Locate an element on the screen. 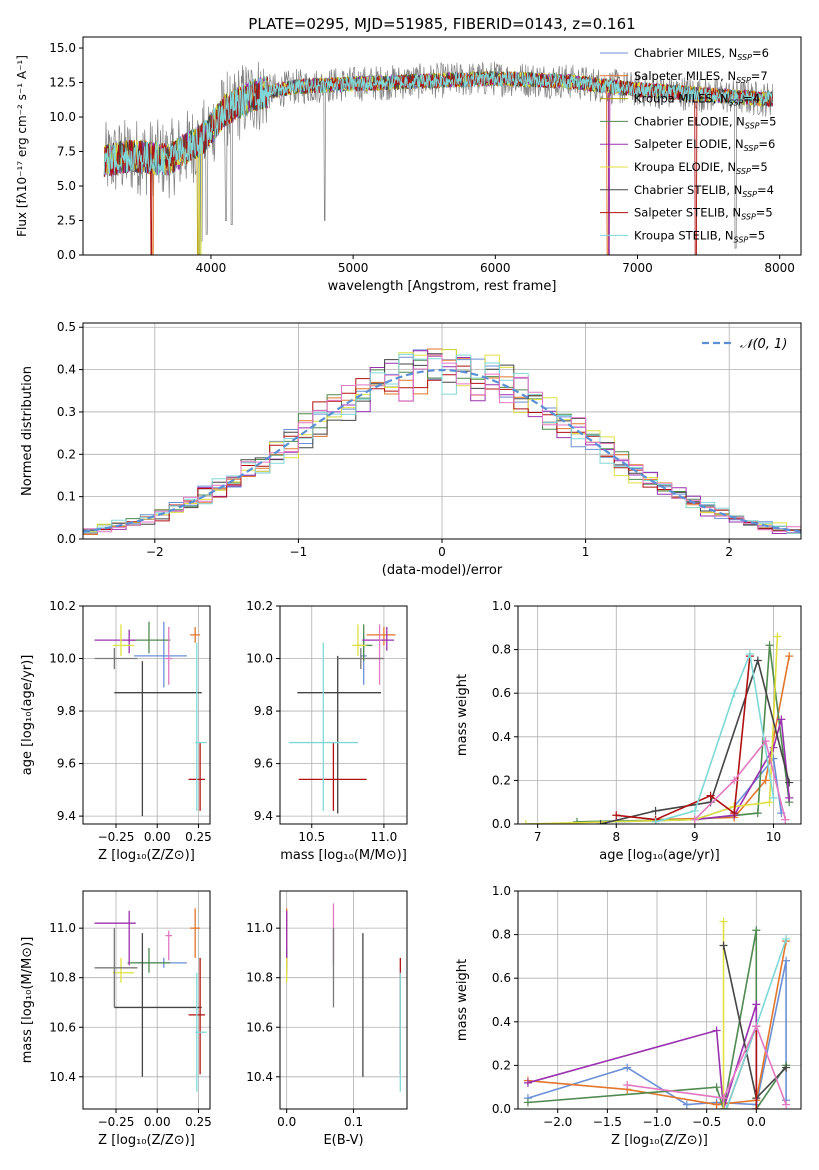  x-tick-label: 0.0 is located at coordinates (756, 1122).